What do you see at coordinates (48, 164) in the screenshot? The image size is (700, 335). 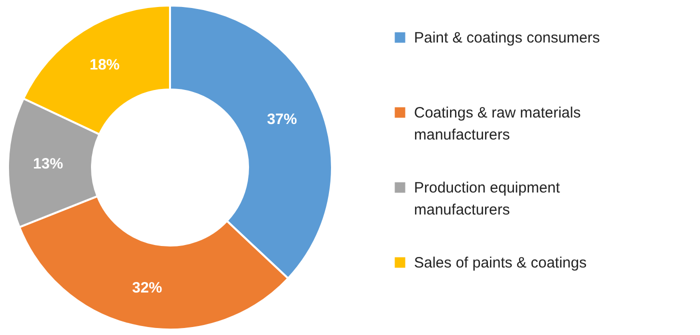 I see `data-label: 13%` at bounding box center [48, 164].